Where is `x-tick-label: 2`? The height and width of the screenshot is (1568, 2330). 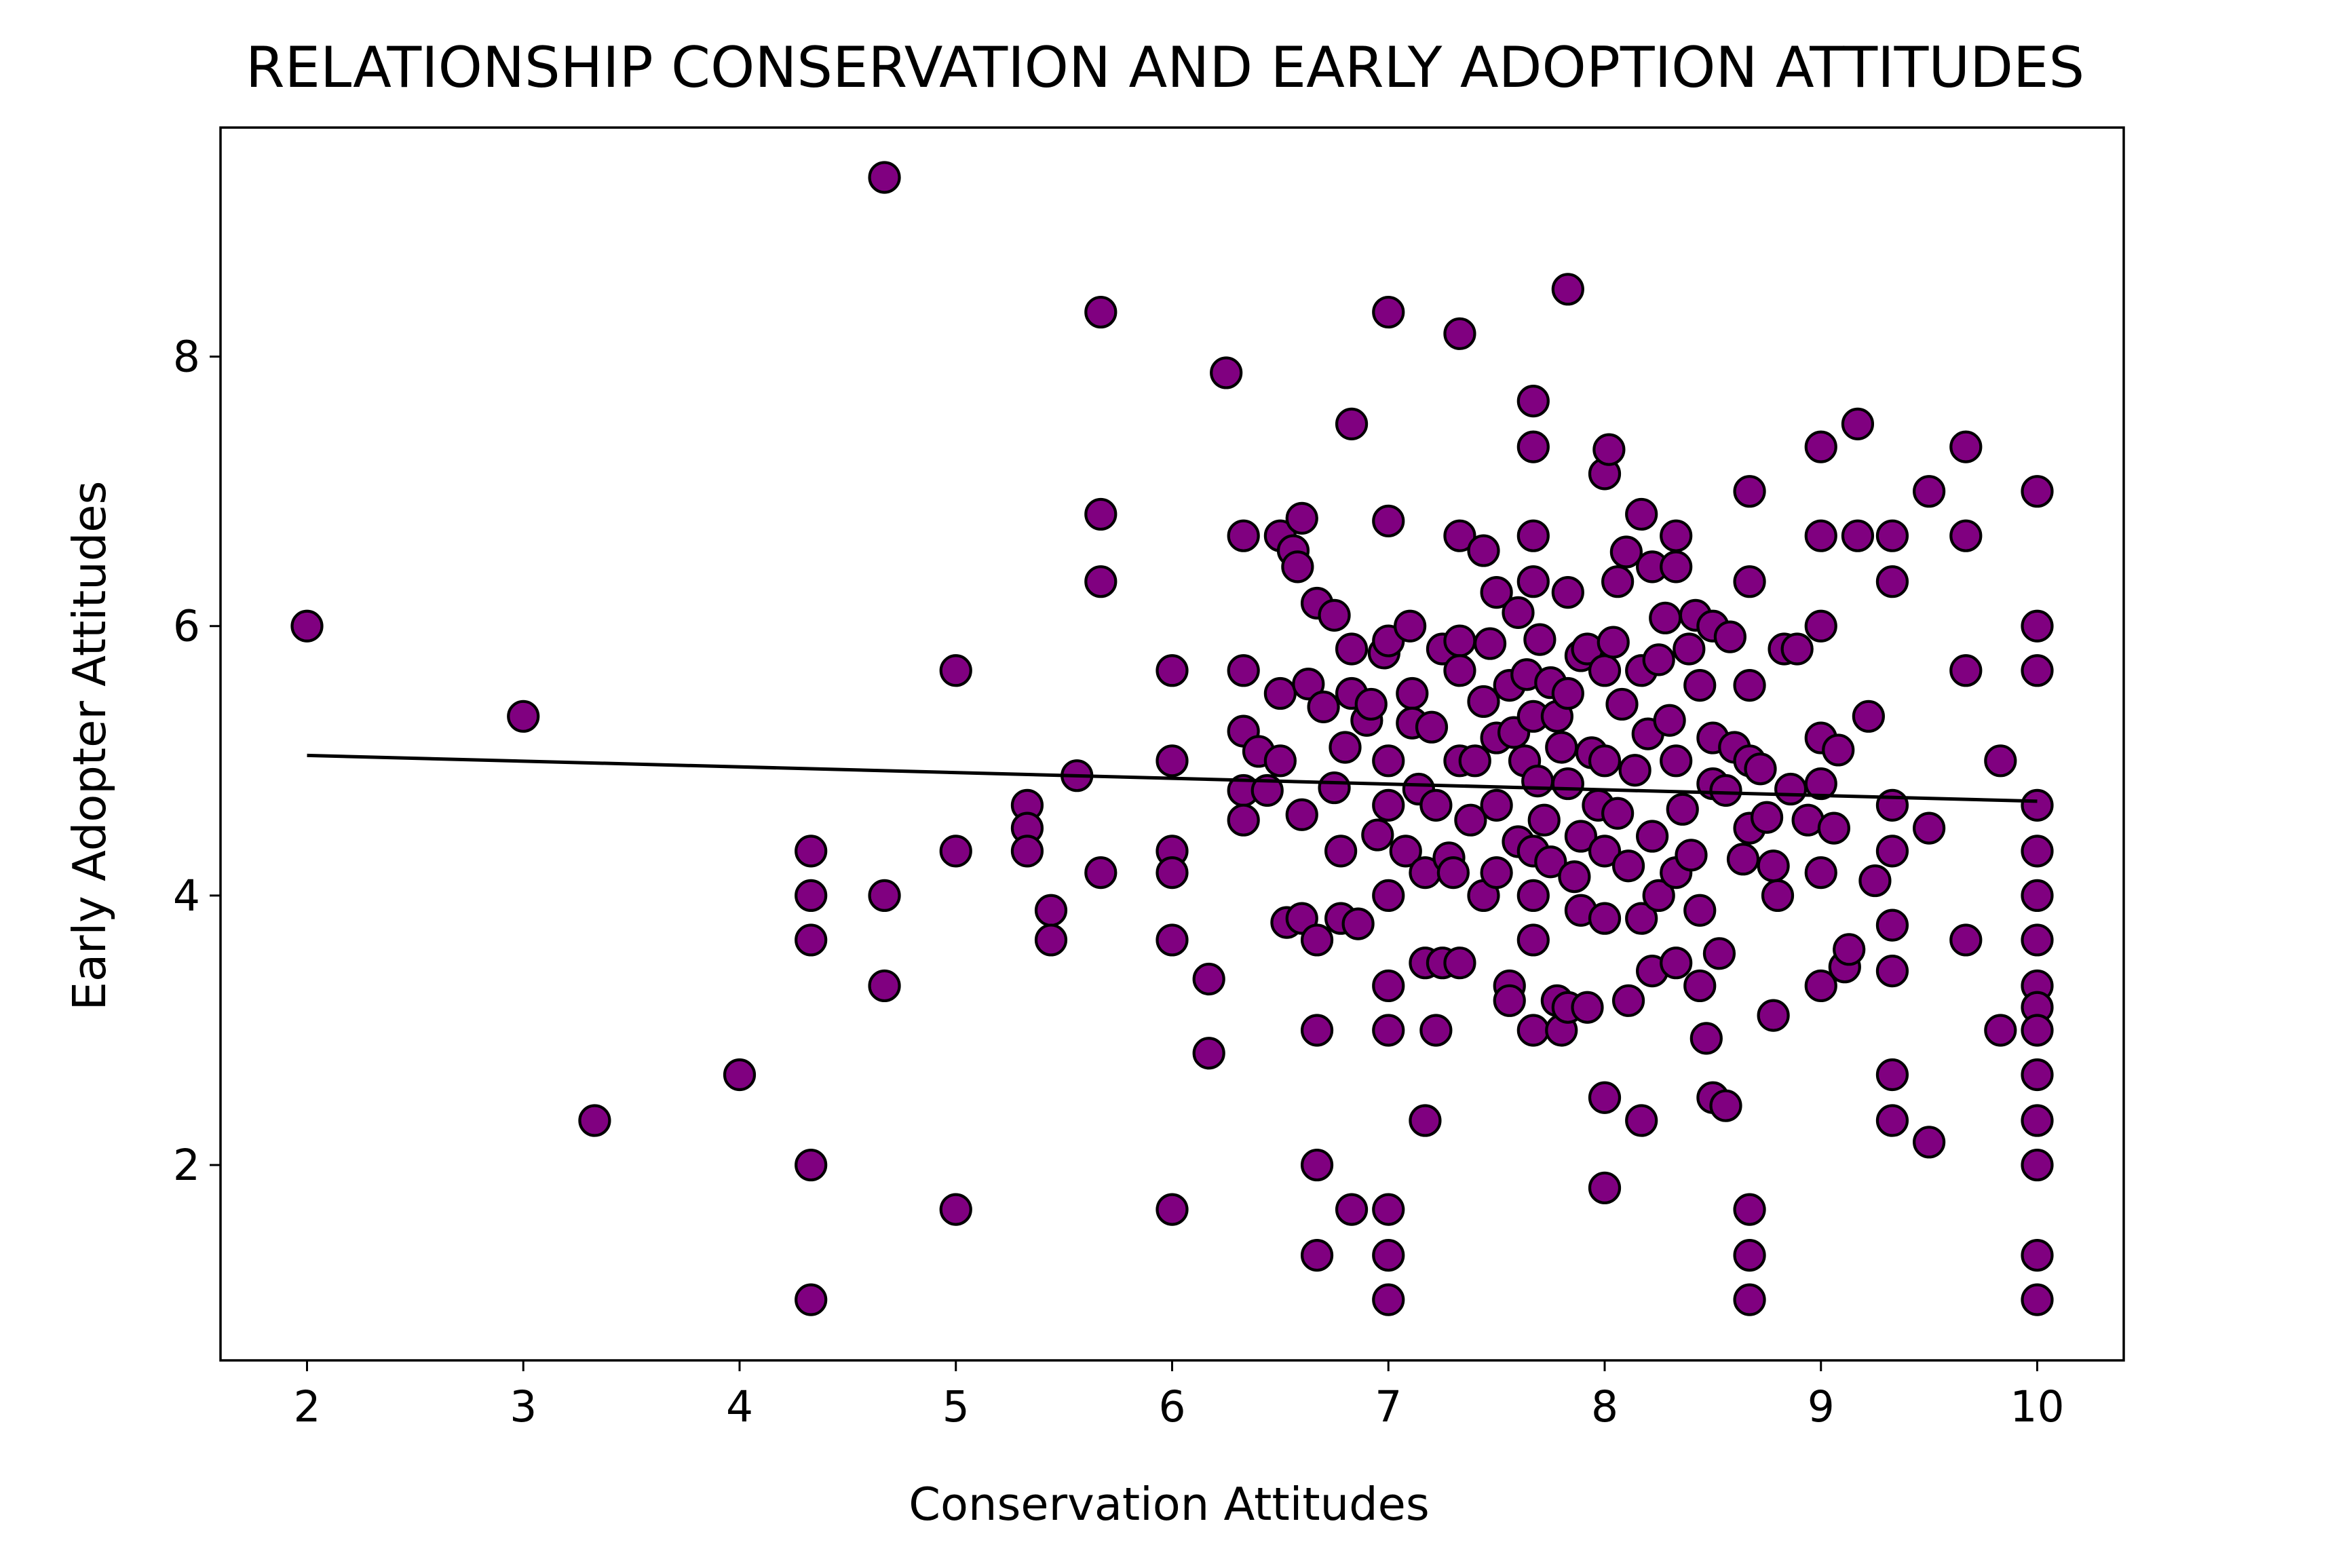
x-tick-label: 2 is located at coordinates (306, 1407).